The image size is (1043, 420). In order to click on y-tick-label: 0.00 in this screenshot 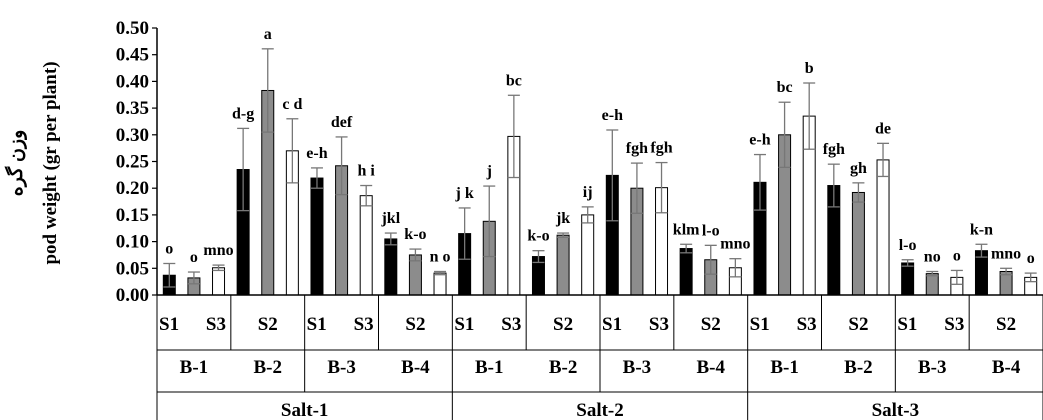, I will do `click(132, 295)`.